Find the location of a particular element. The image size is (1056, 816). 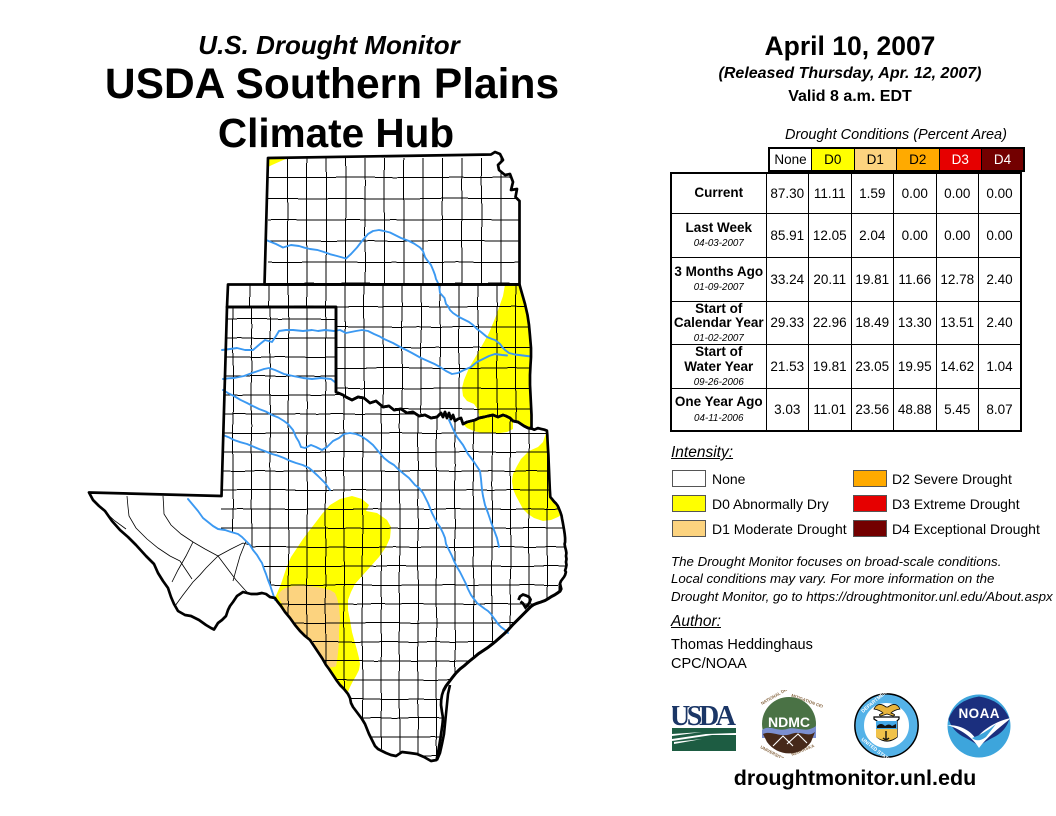

svg-text: USDA is located at coordinates (704, 717).